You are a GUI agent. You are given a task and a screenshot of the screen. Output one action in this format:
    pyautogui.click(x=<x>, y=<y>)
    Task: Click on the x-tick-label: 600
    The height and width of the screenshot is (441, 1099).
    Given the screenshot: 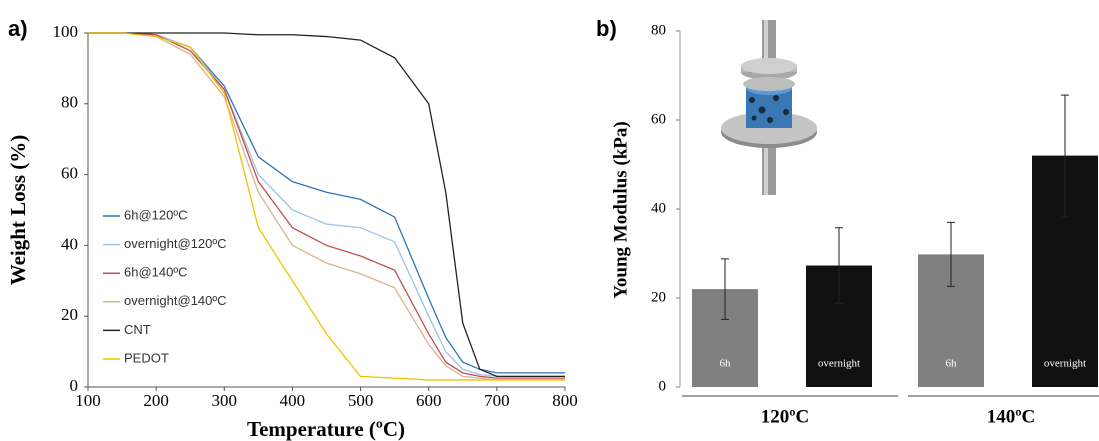 What is the action you would take?
    pyautogui.click(x=429, y=400)
    